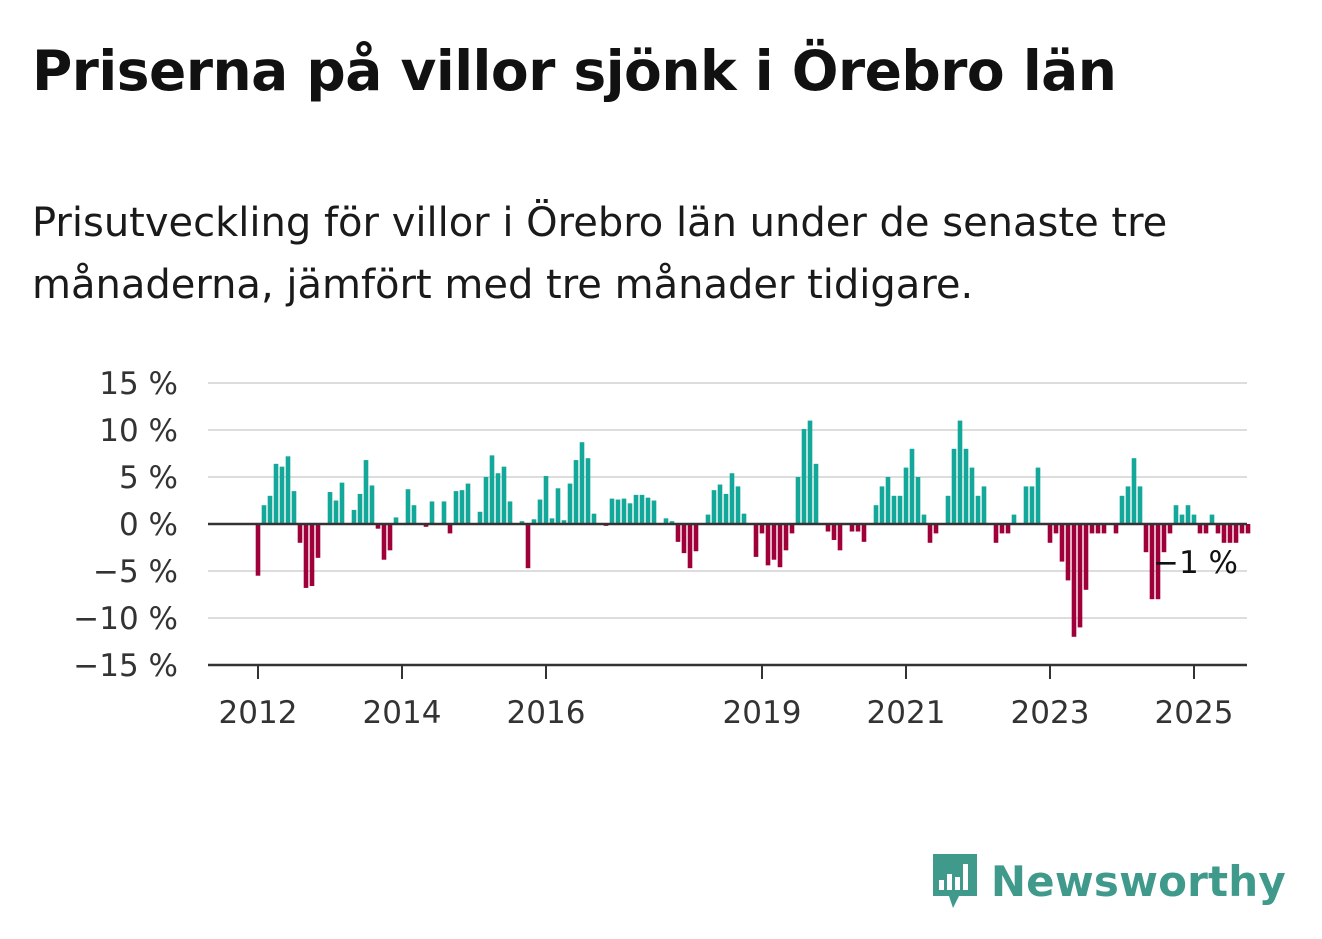 Image resolution: width=1322 pixels, height=939 pixels. Describe the element at coordinates (125, 666) in the screenshot. I see `y-tick-label: −15 %` at that location.